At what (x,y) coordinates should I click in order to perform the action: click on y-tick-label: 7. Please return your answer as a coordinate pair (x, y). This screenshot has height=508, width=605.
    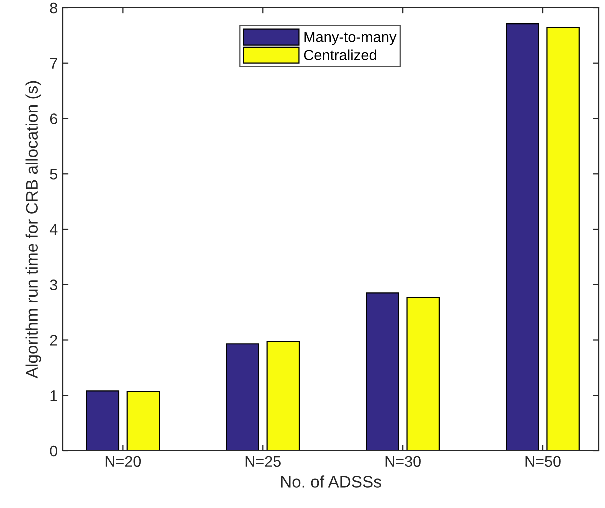
    Looking at the image, I should click on (54, 63).